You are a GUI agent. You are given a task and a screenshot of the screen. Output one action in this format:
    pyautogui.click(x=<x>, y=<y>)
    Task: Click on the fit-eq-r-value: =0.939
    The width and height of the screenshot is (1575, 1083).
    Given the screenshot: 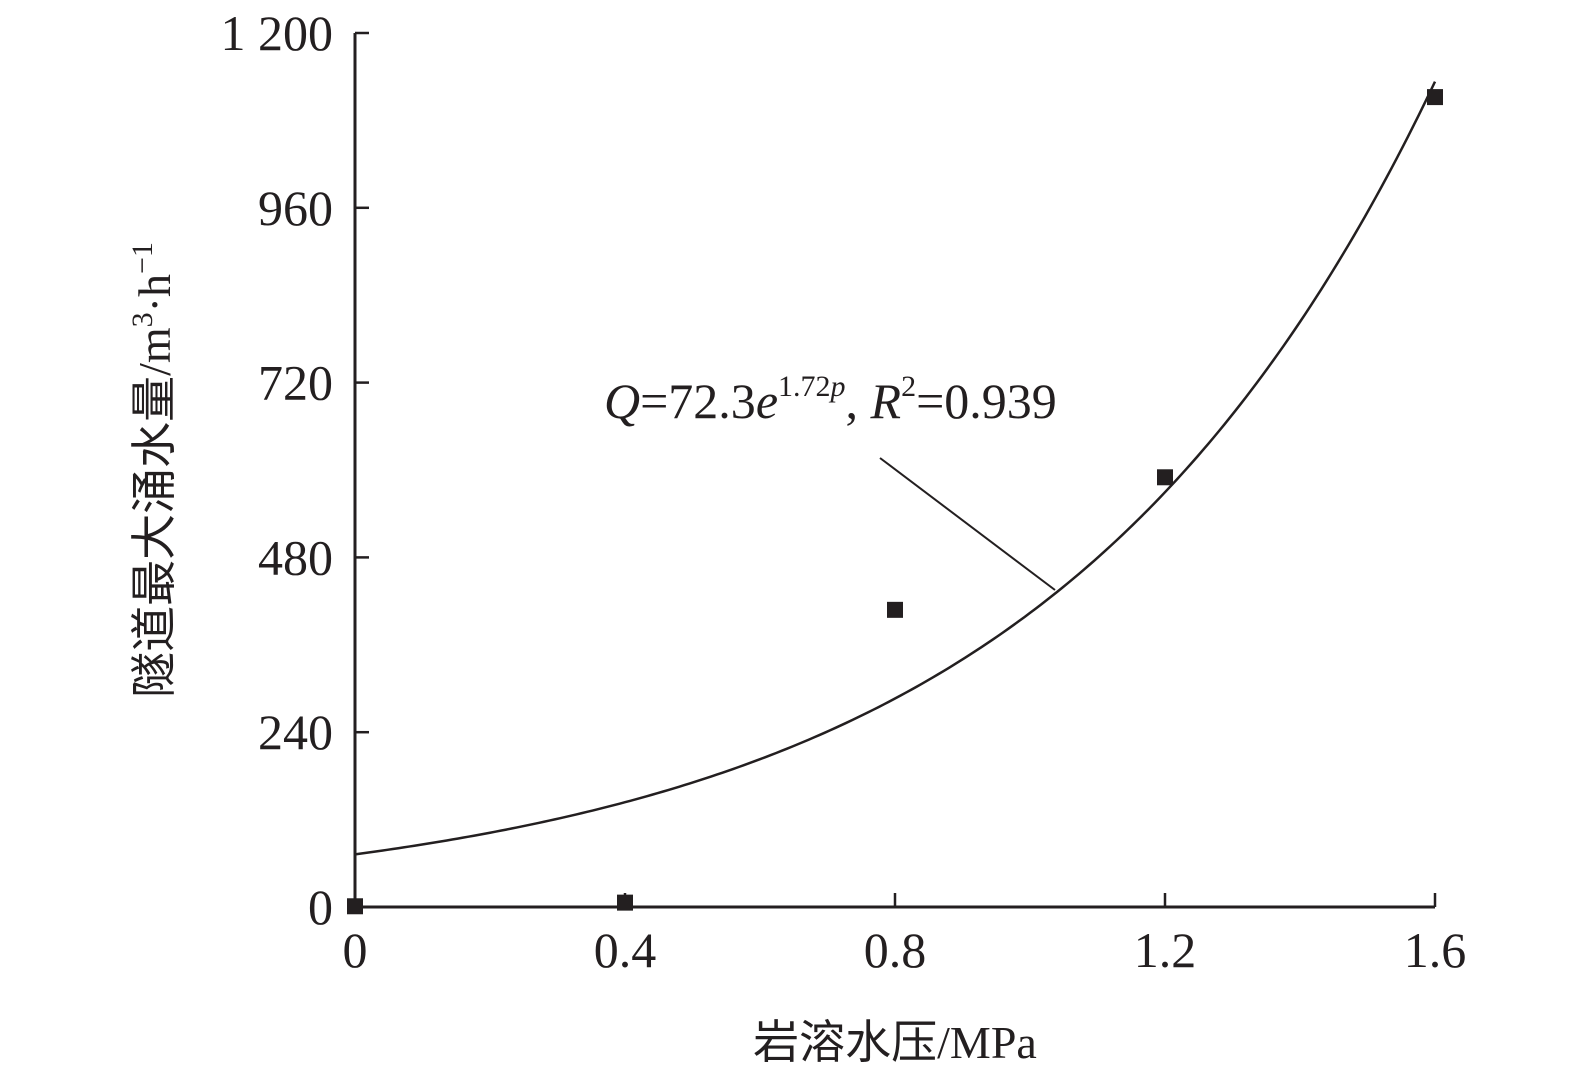 What is the action you would take?
    pyautogui.click(x=986, y=401)
    